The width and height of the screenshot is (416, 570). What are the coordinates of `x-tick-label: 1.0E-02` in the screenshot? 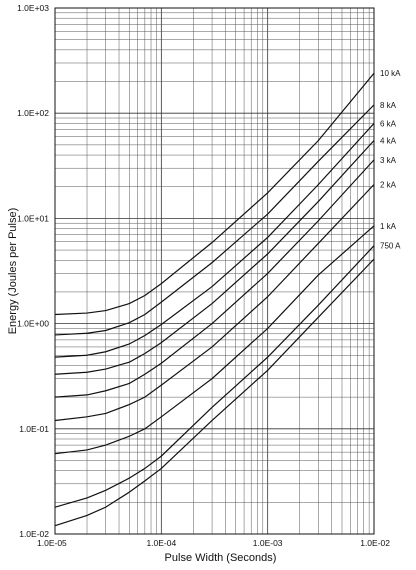 It's located at (375, 543).